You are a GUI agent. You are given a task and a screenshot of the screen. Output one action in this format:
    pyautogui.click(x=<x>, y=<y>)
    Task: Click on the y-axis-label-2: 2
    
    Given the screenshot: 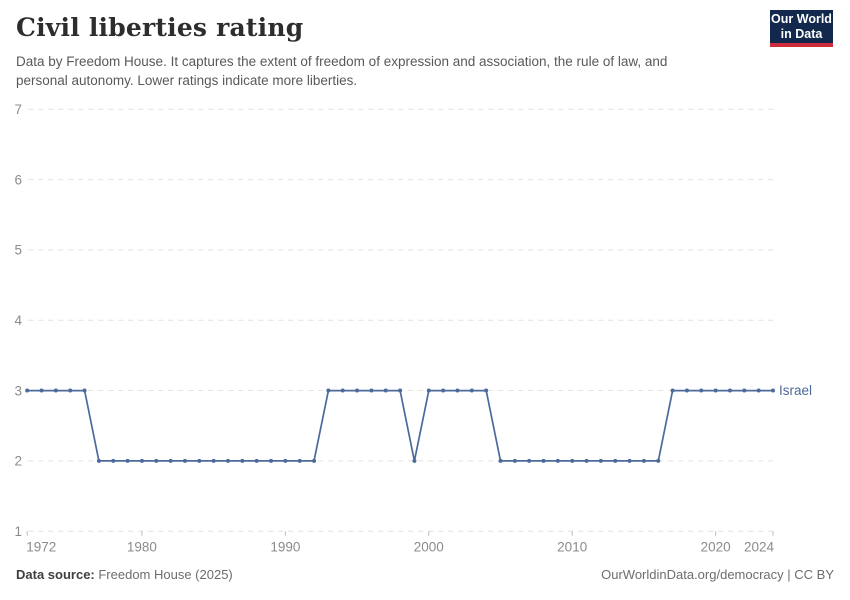 What is the action you would take?
    pyautogui.click(x=18, y=461)
    